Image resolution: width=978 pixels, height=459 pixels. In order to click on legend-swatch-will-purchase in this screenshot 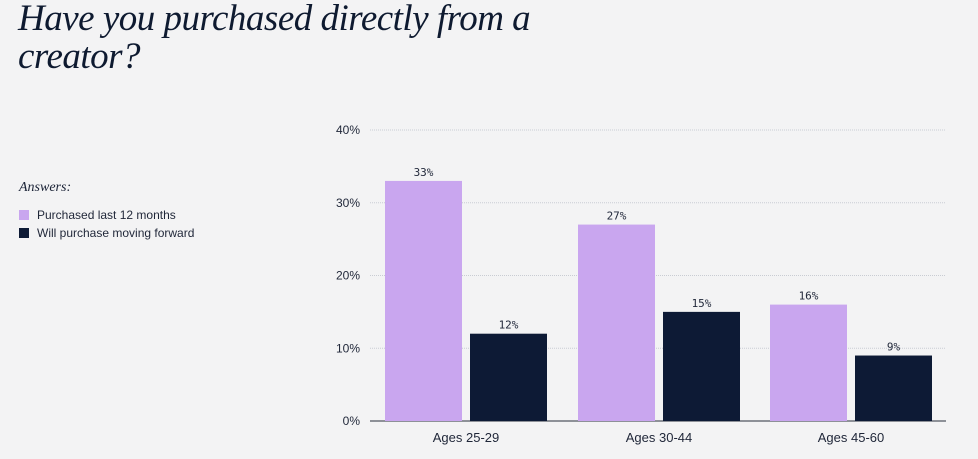, I will do `click(24, 233)`.